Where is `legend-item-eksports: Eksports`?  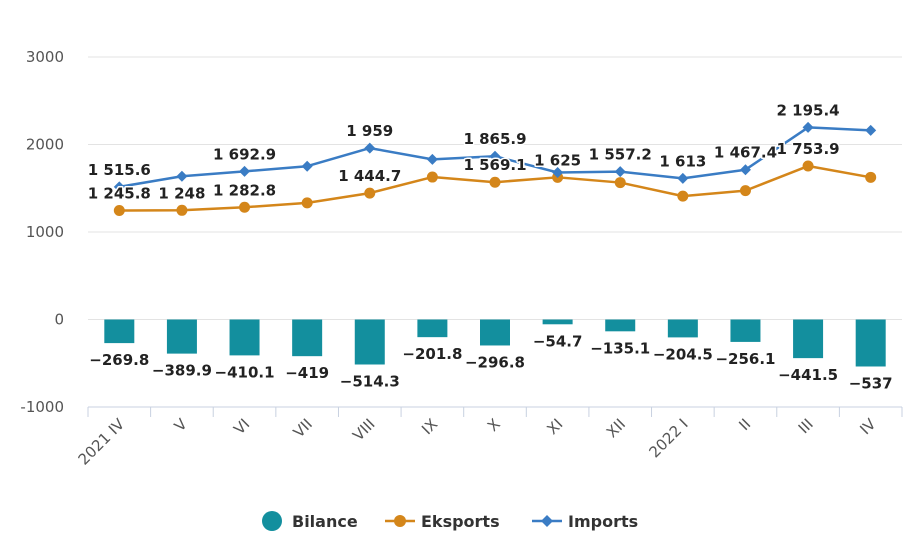 legend-item-eksports: Eksports is located at coordinates (442, 521).